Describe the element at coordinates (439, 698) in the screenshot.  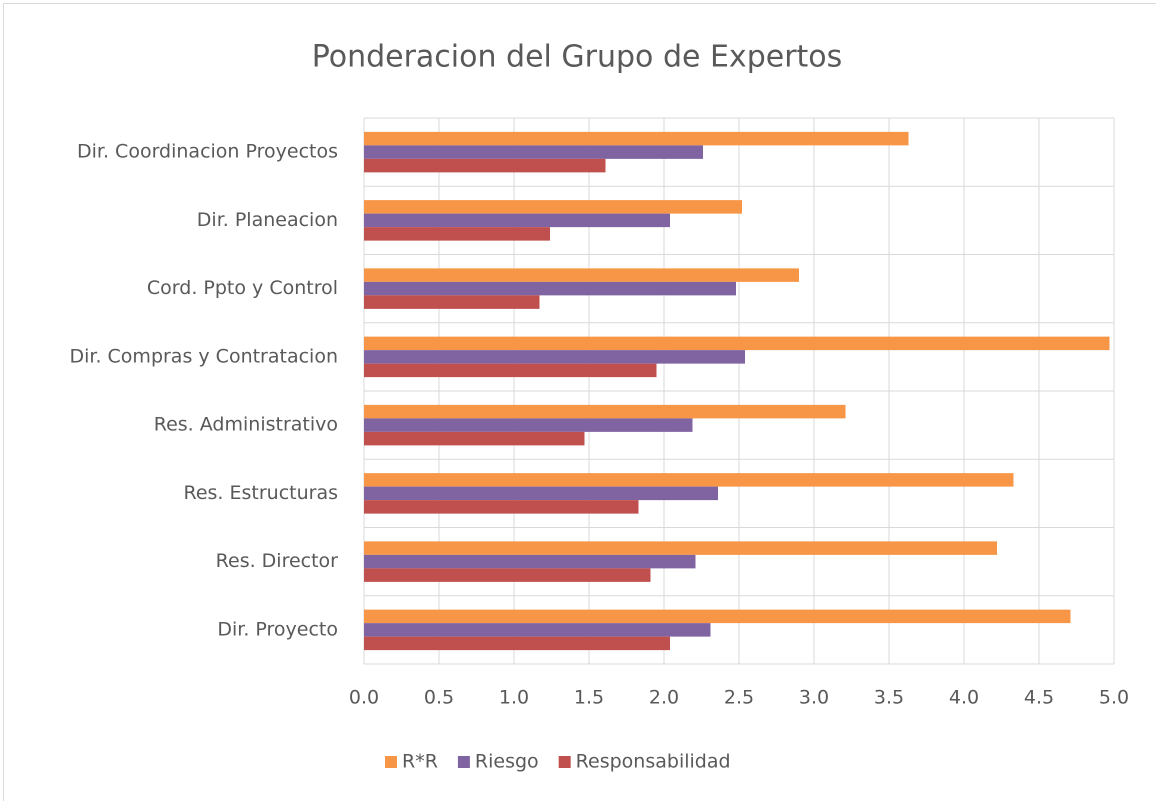
I see `x-tick-label: 0.5` at that location.